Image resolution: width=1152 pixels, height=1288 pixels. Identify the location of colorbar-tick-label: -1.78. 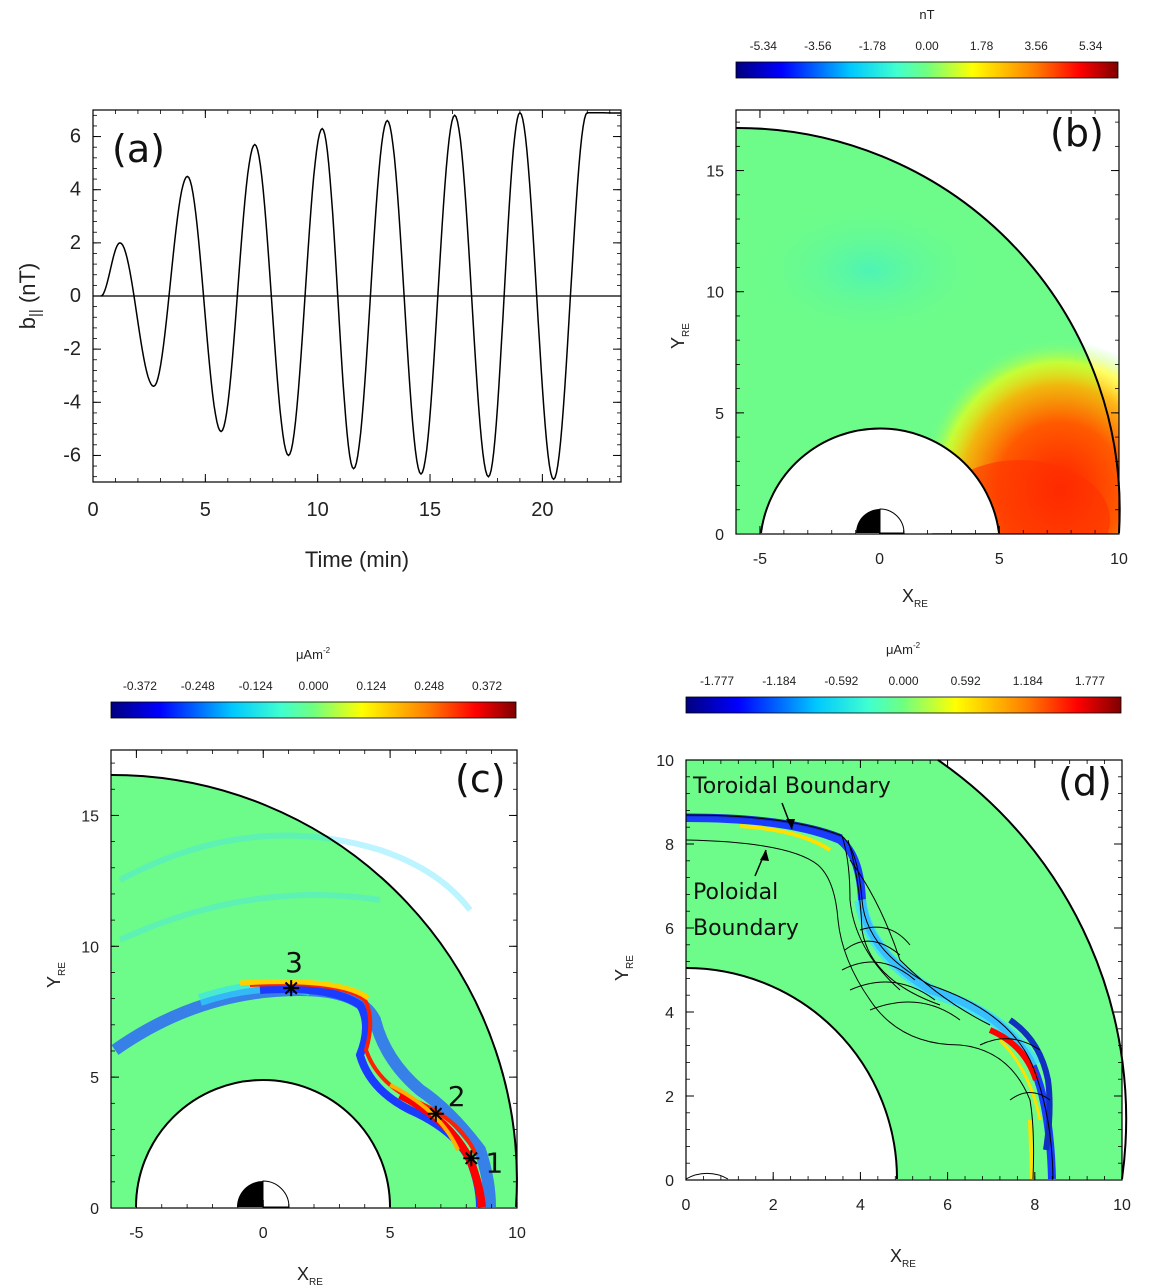
(873, 46).